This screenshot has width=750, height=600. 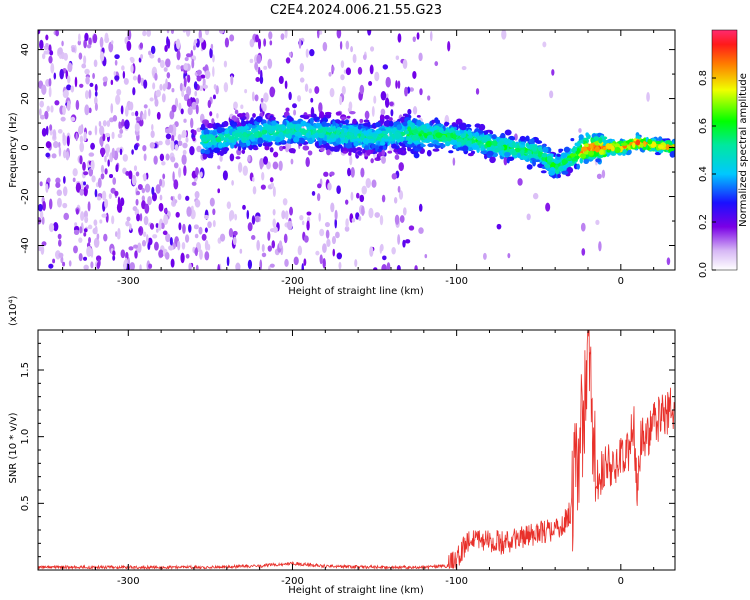 I want to click on snr-ytick-label: 0.5, so click(x=25, y=503).